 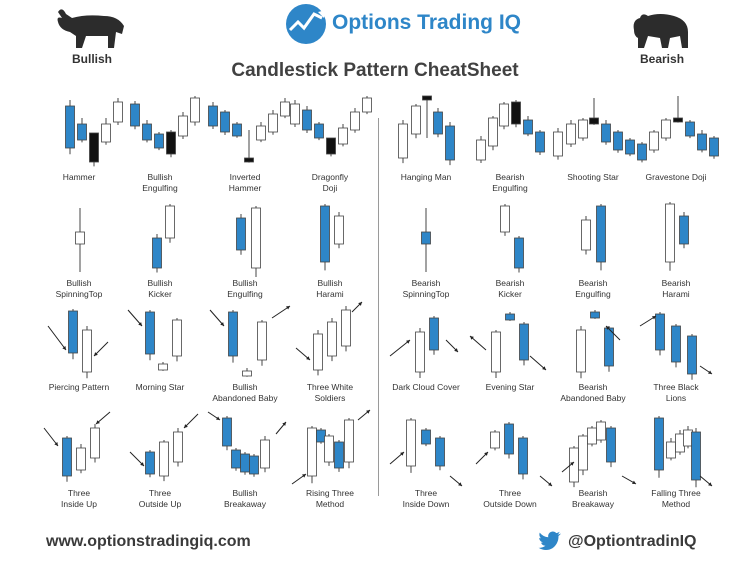 What do you see at coordinates (79, 498) in the screenshot?
I see `pattern-label: Three Inside Up` at bounding box center [79, 498].